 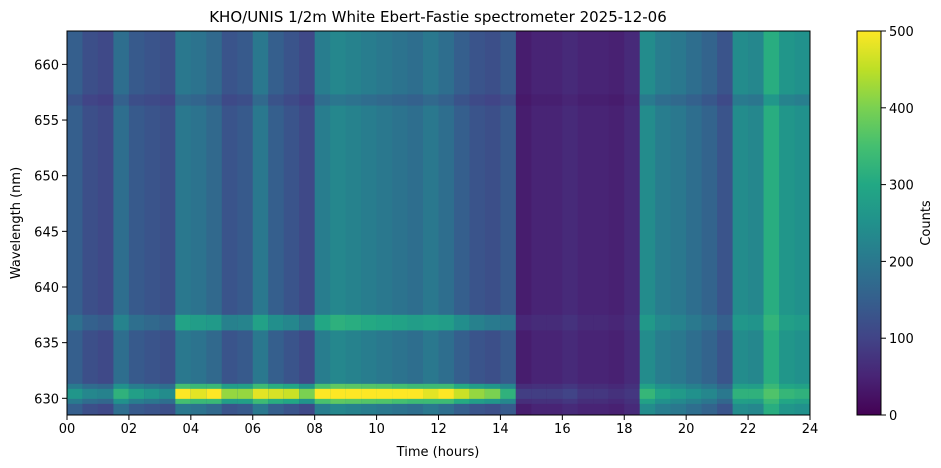 What do you see at coordinates (46, 399) in the screenshot?
I see `y-tick-label: 630` at bounding box center [46, 399].